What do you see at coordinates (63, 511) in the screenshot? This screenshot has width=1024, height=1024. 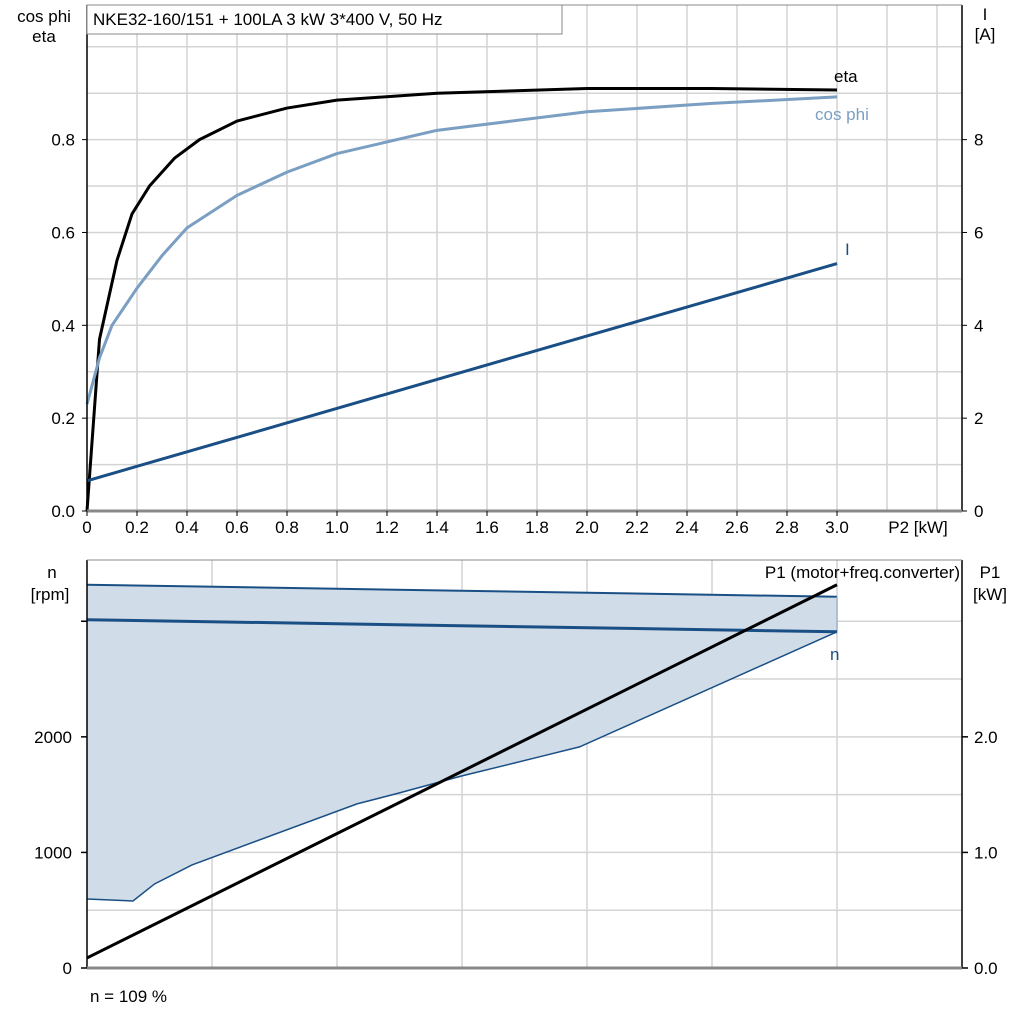 I see `y-left-tick-label: 0.0` at bounding box center [63, 511].